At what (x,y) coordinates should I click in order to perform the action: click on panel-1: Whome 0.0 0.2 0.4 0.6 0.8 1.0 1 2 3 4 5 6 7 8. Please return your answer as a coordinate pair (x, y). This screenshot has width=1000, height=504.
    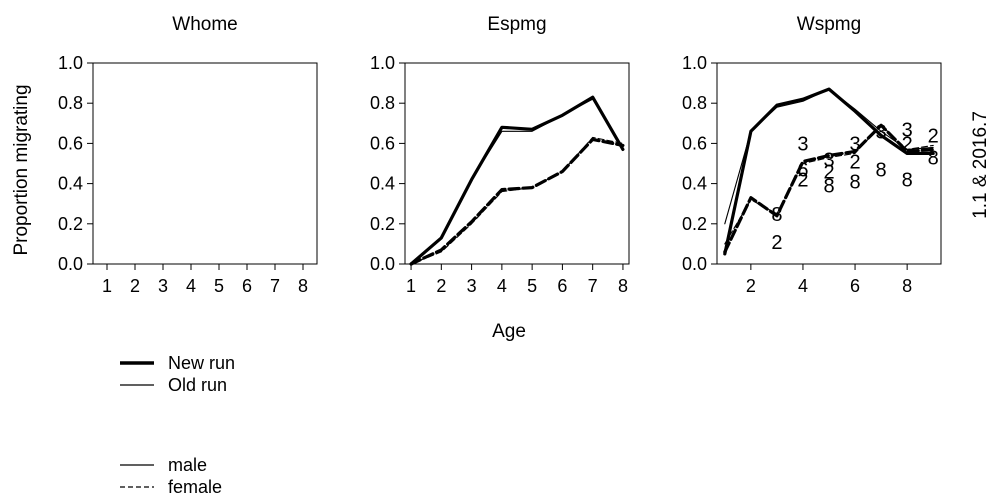
    Looking at the image, I should click on (188, 155).